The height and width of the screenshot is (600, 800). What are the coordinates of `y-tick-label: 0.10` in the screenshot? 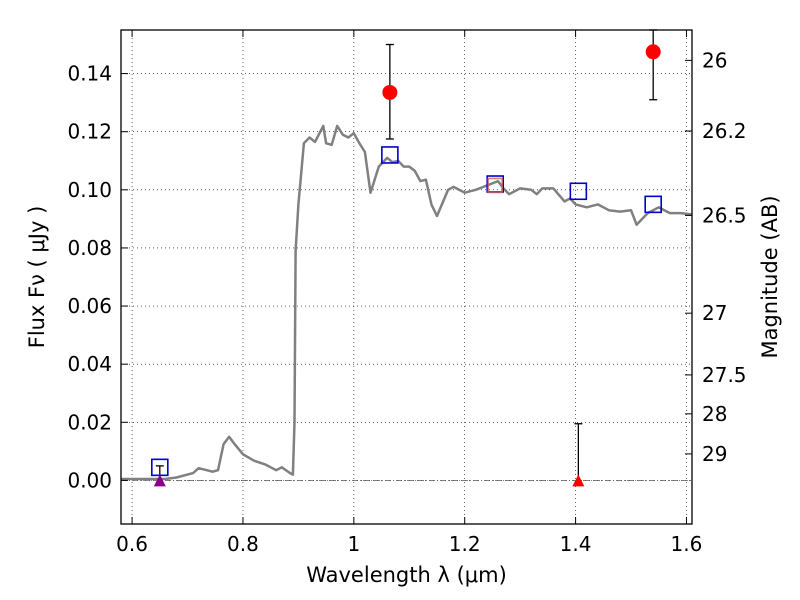 It's located at (89, 190).